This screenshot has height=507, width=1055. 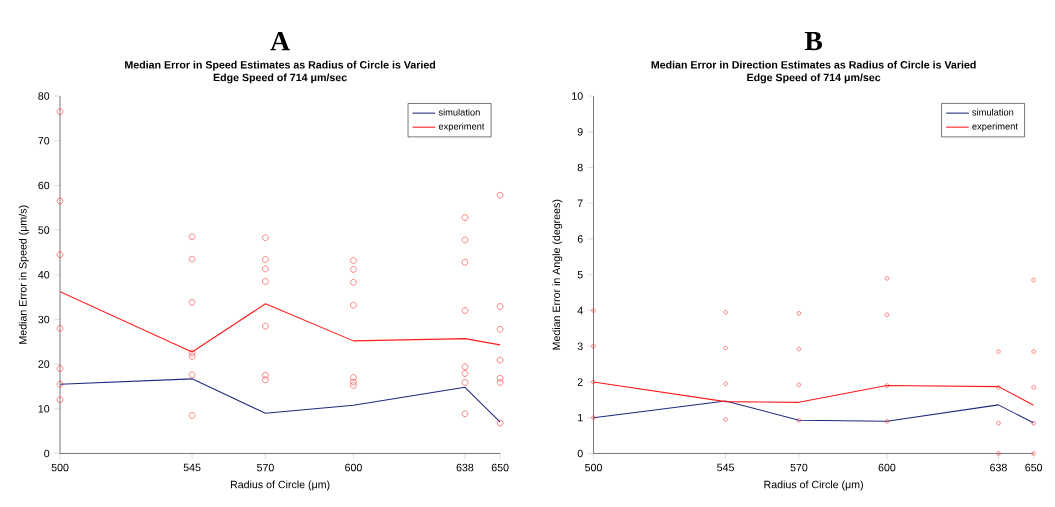 What do you see at coordinates (580, 346) in the screenshot?
I see `y-tick-label: 3` at bounding box center [580, 346].